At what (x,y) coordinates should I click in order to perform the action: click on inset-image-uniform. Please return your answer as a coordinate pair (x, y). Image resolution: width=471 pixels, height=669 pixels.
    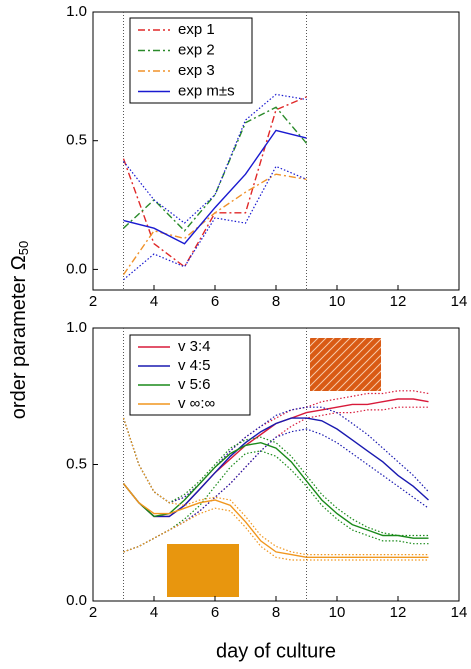
    Looking at the image, I should click on (203, 570).